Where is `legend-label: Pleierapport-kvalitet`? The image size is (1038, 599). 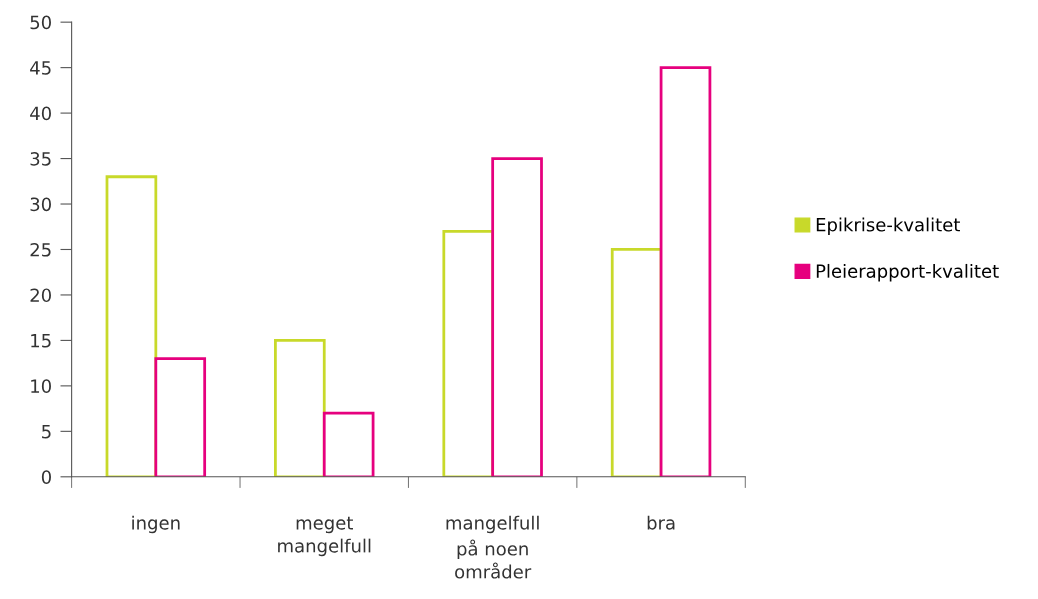 legend-label: Pleierapport-kvalitet is located at coordinates (907, 272).